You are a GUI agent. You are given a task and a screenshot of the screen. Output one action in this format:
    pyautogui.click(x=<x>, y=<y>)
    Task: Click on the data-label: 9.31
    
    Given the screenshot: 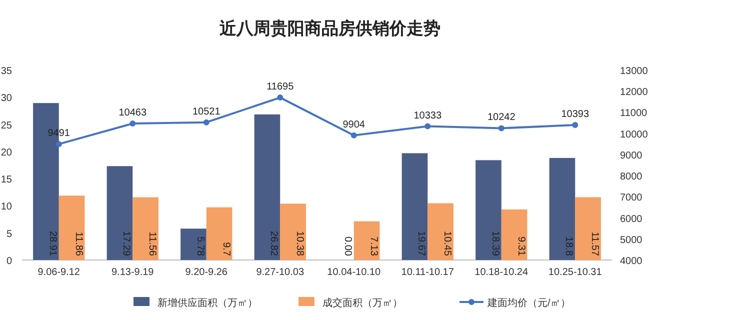 What is the action you would take?
    pyautogui.click(x=520, y=246)
    